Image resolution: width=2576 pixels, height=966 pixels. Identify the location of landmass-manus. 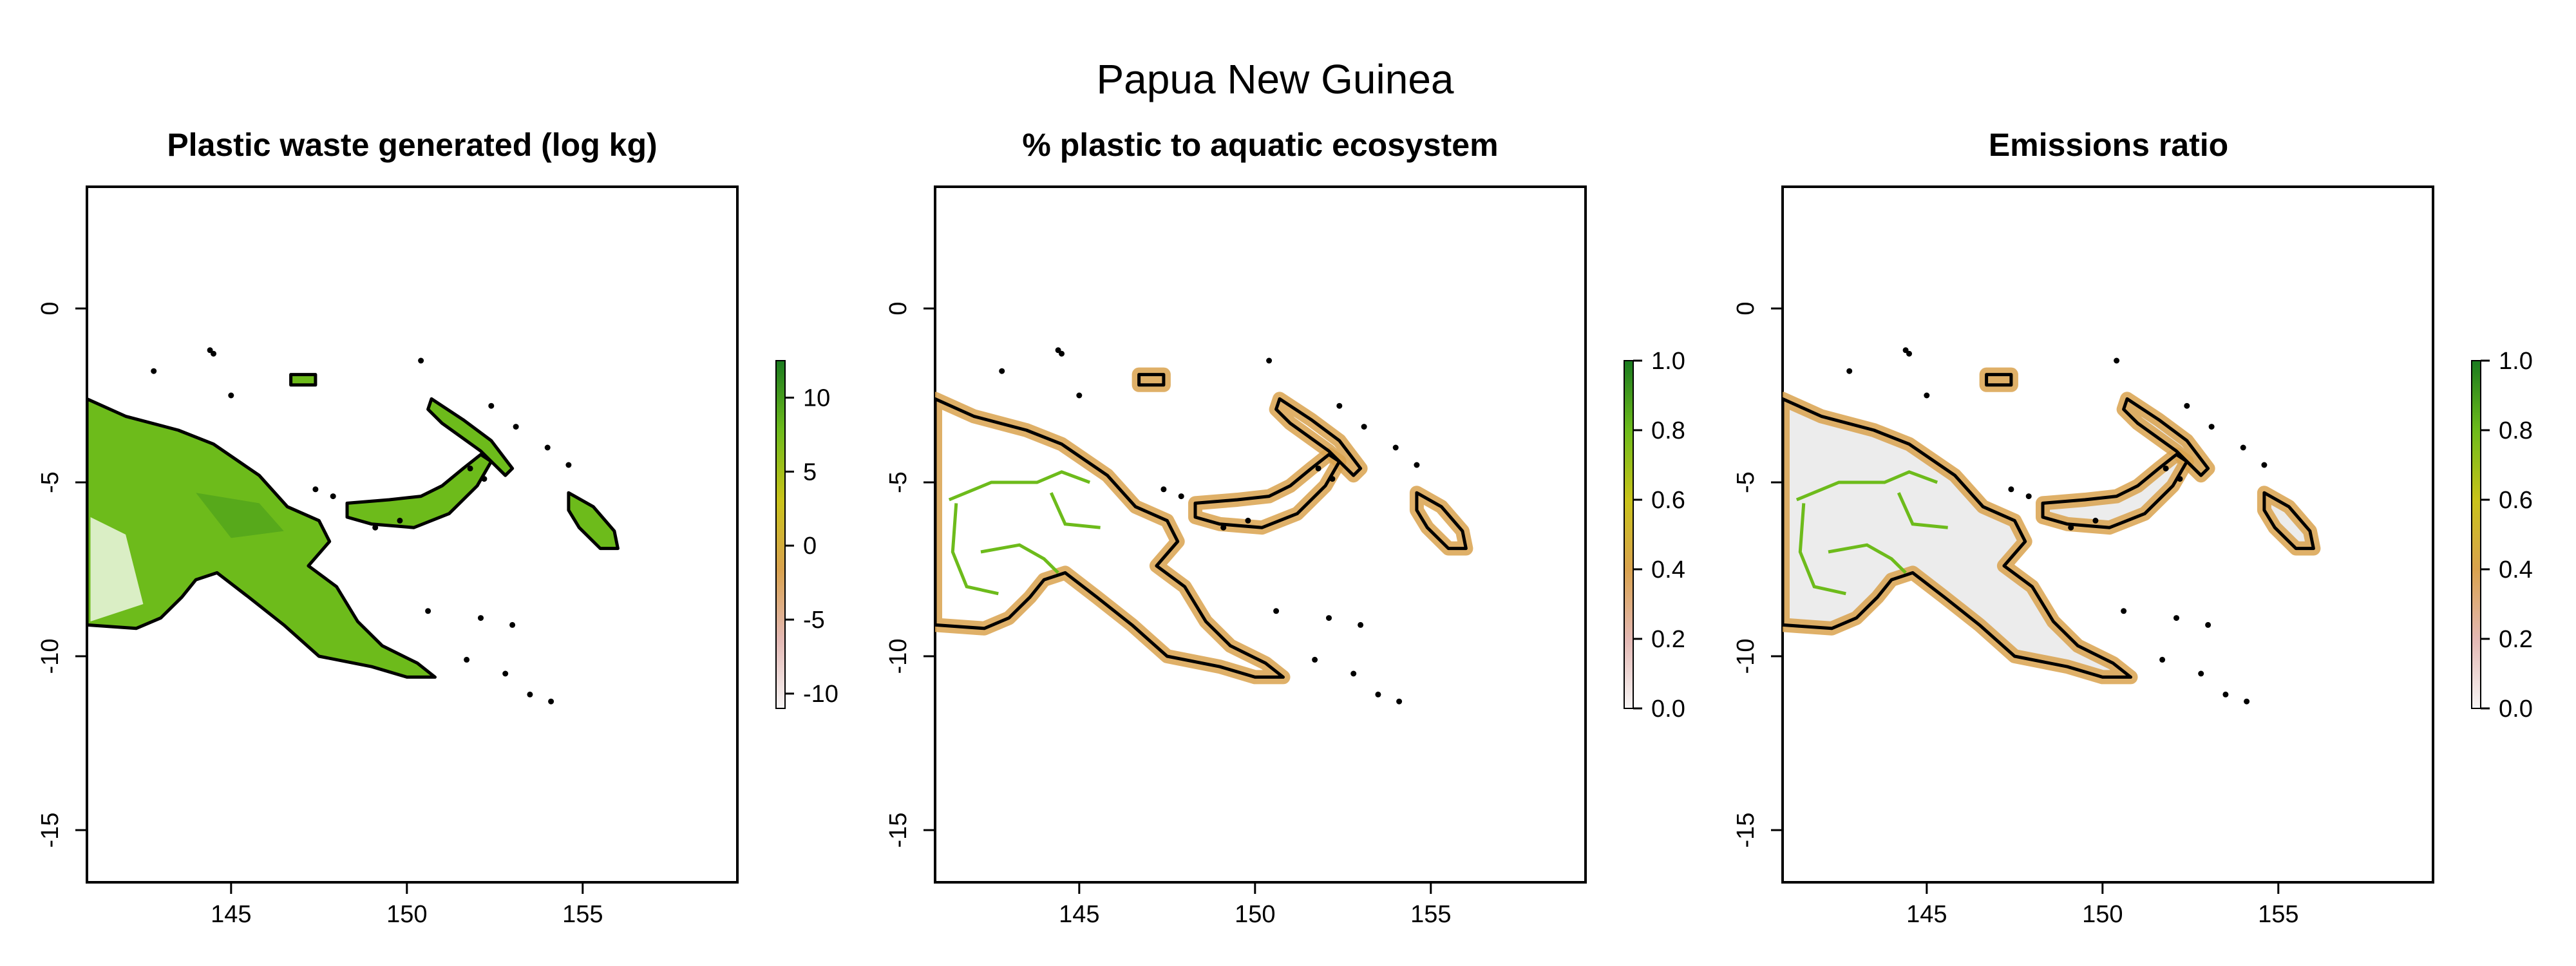
(303, 380).